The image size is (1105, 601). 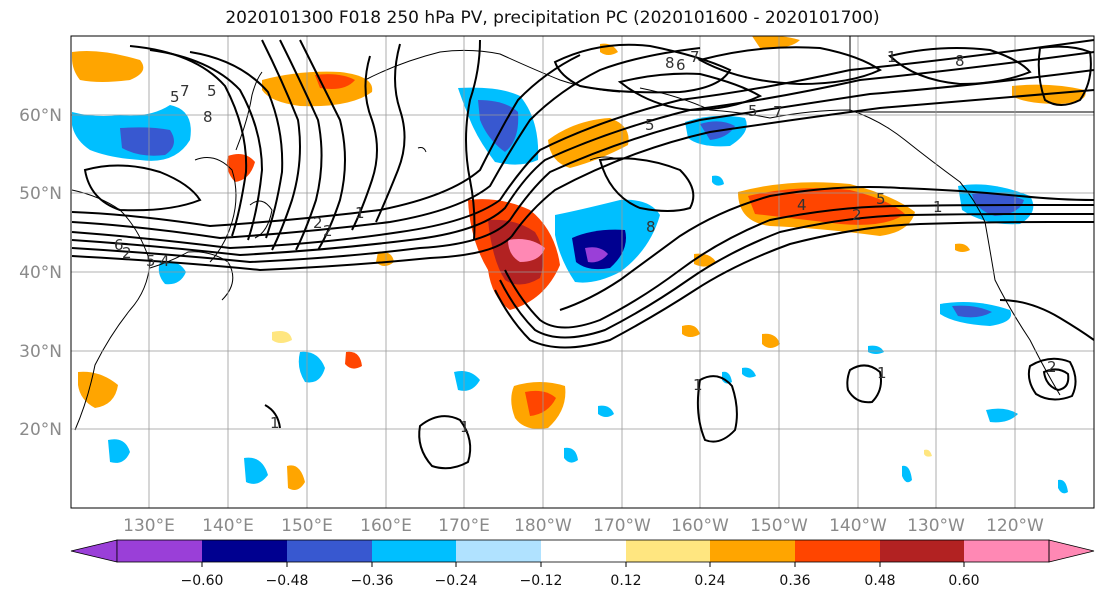 What do you see at coordinates (372, 581) in the screenshot?
I see `colorbar-tick-label: −0.36` at bounding box center [372, 581].